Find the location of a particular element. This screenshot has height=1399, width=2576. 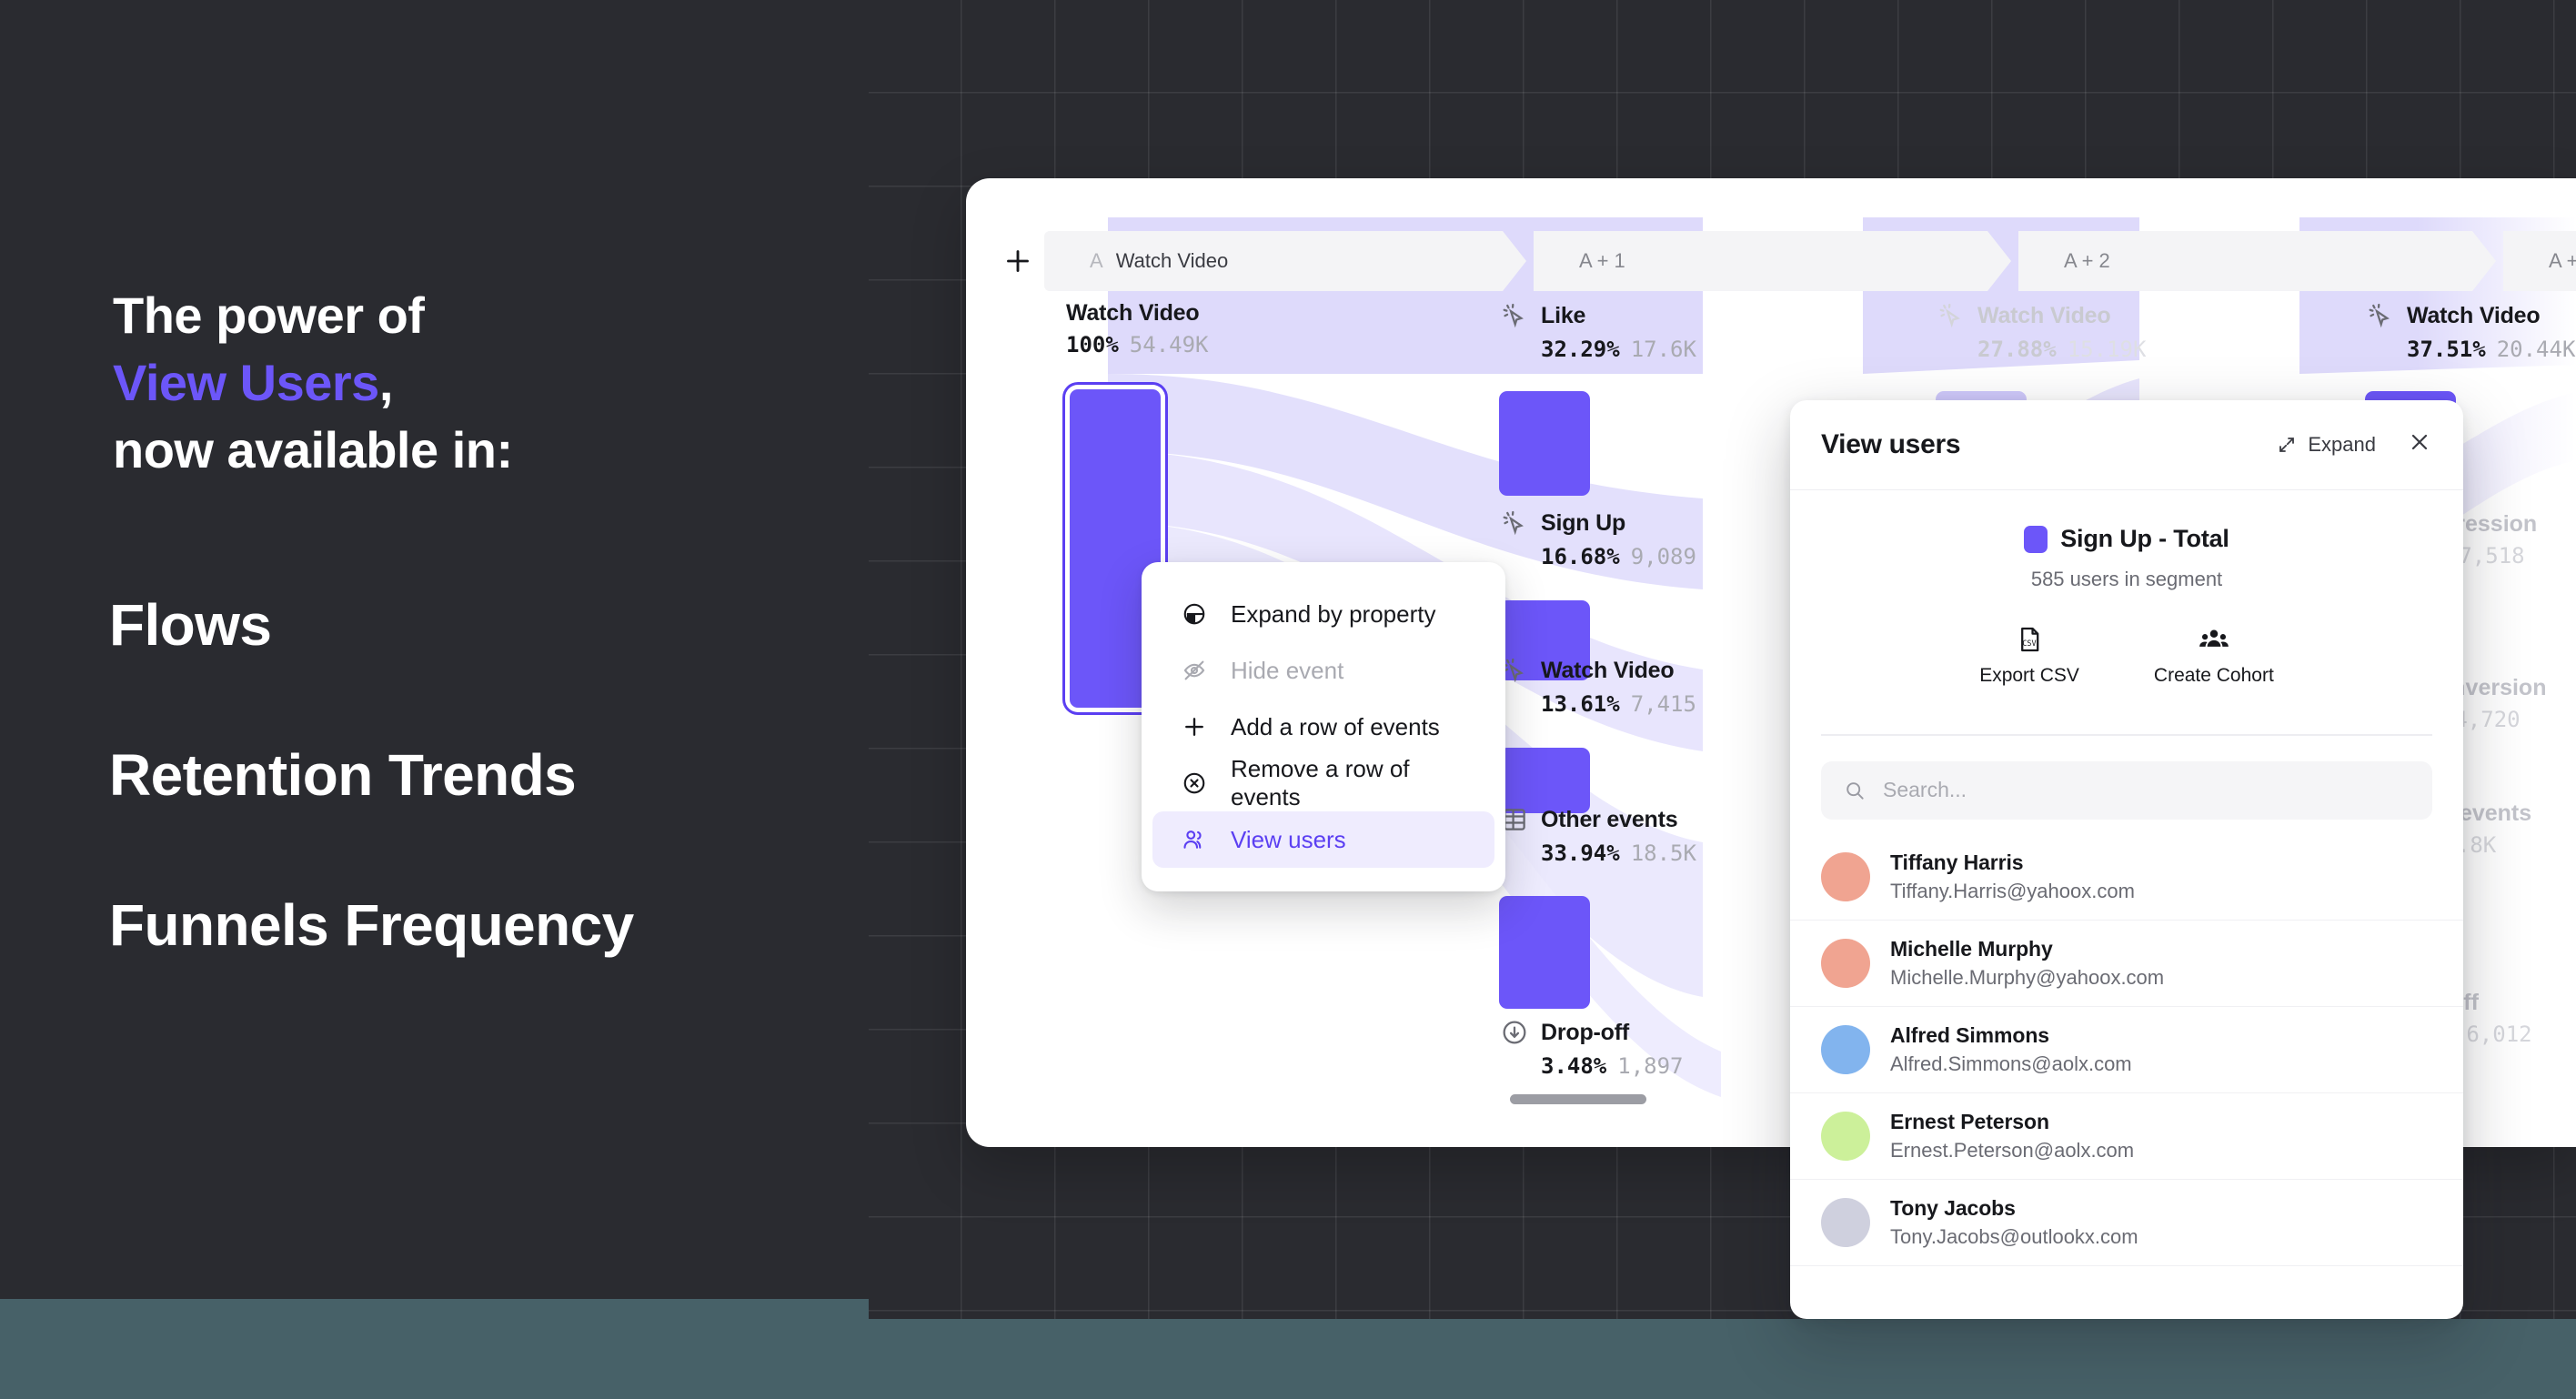

expand-property-icon is located at coordinates (1194, 614).